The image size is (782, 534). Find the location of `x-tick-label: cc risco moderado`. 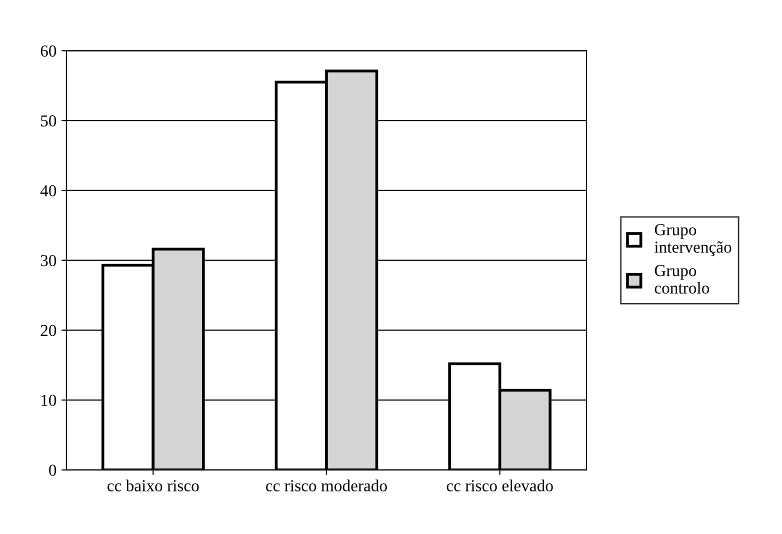

x-tick-label: cc risco moderado is located at coordinates (326, 486).